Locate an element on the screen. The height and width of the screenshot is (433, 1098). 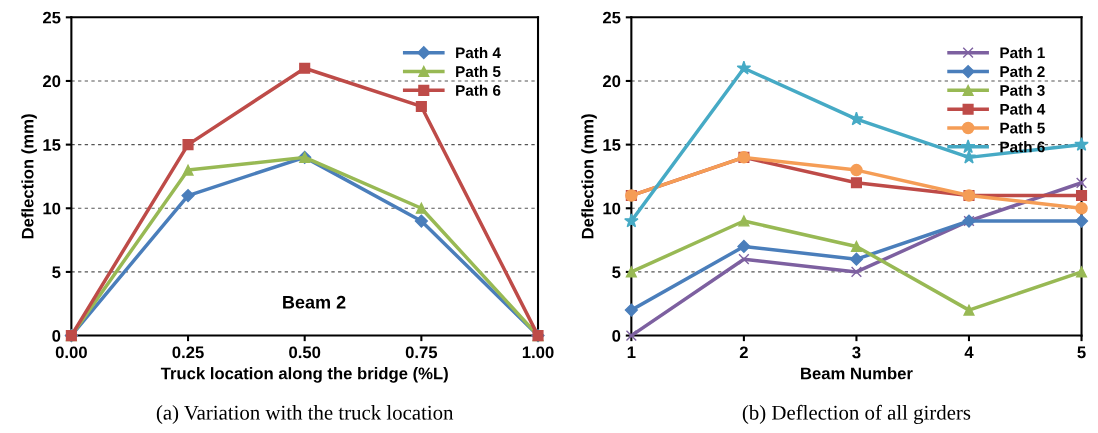
x-tick-label: 1.00 is located at coordinates (538, 352).